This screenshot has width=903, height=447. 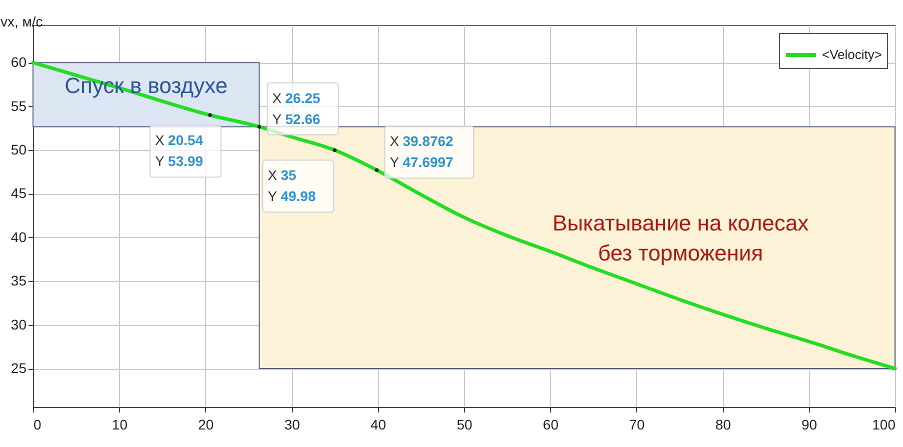 I want to click on annotation: X 20.54 Y 53.99, so click(x=179, y=151).